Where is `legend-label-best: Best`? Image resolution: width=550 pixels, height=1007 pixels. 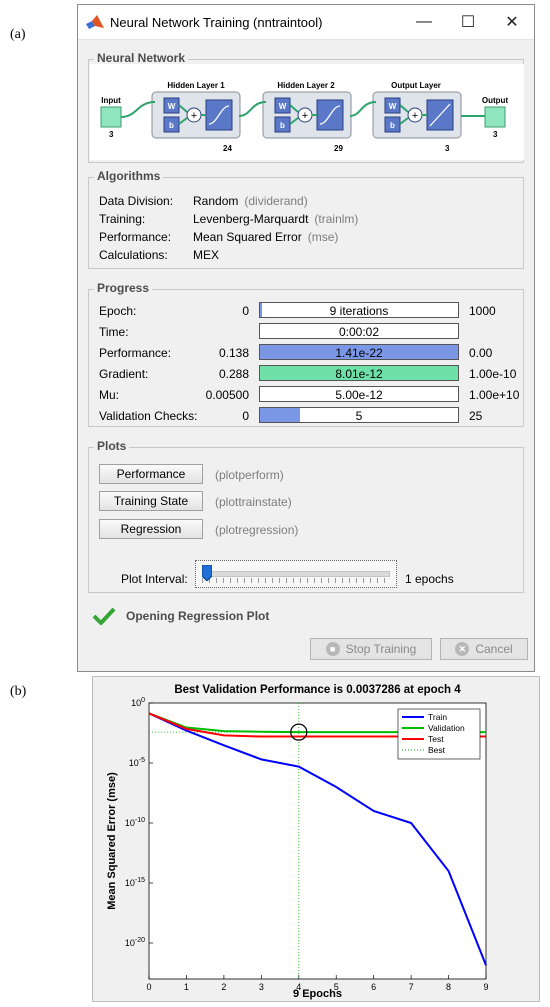
legend-label-best: Best is located at coordinates (437, 750).